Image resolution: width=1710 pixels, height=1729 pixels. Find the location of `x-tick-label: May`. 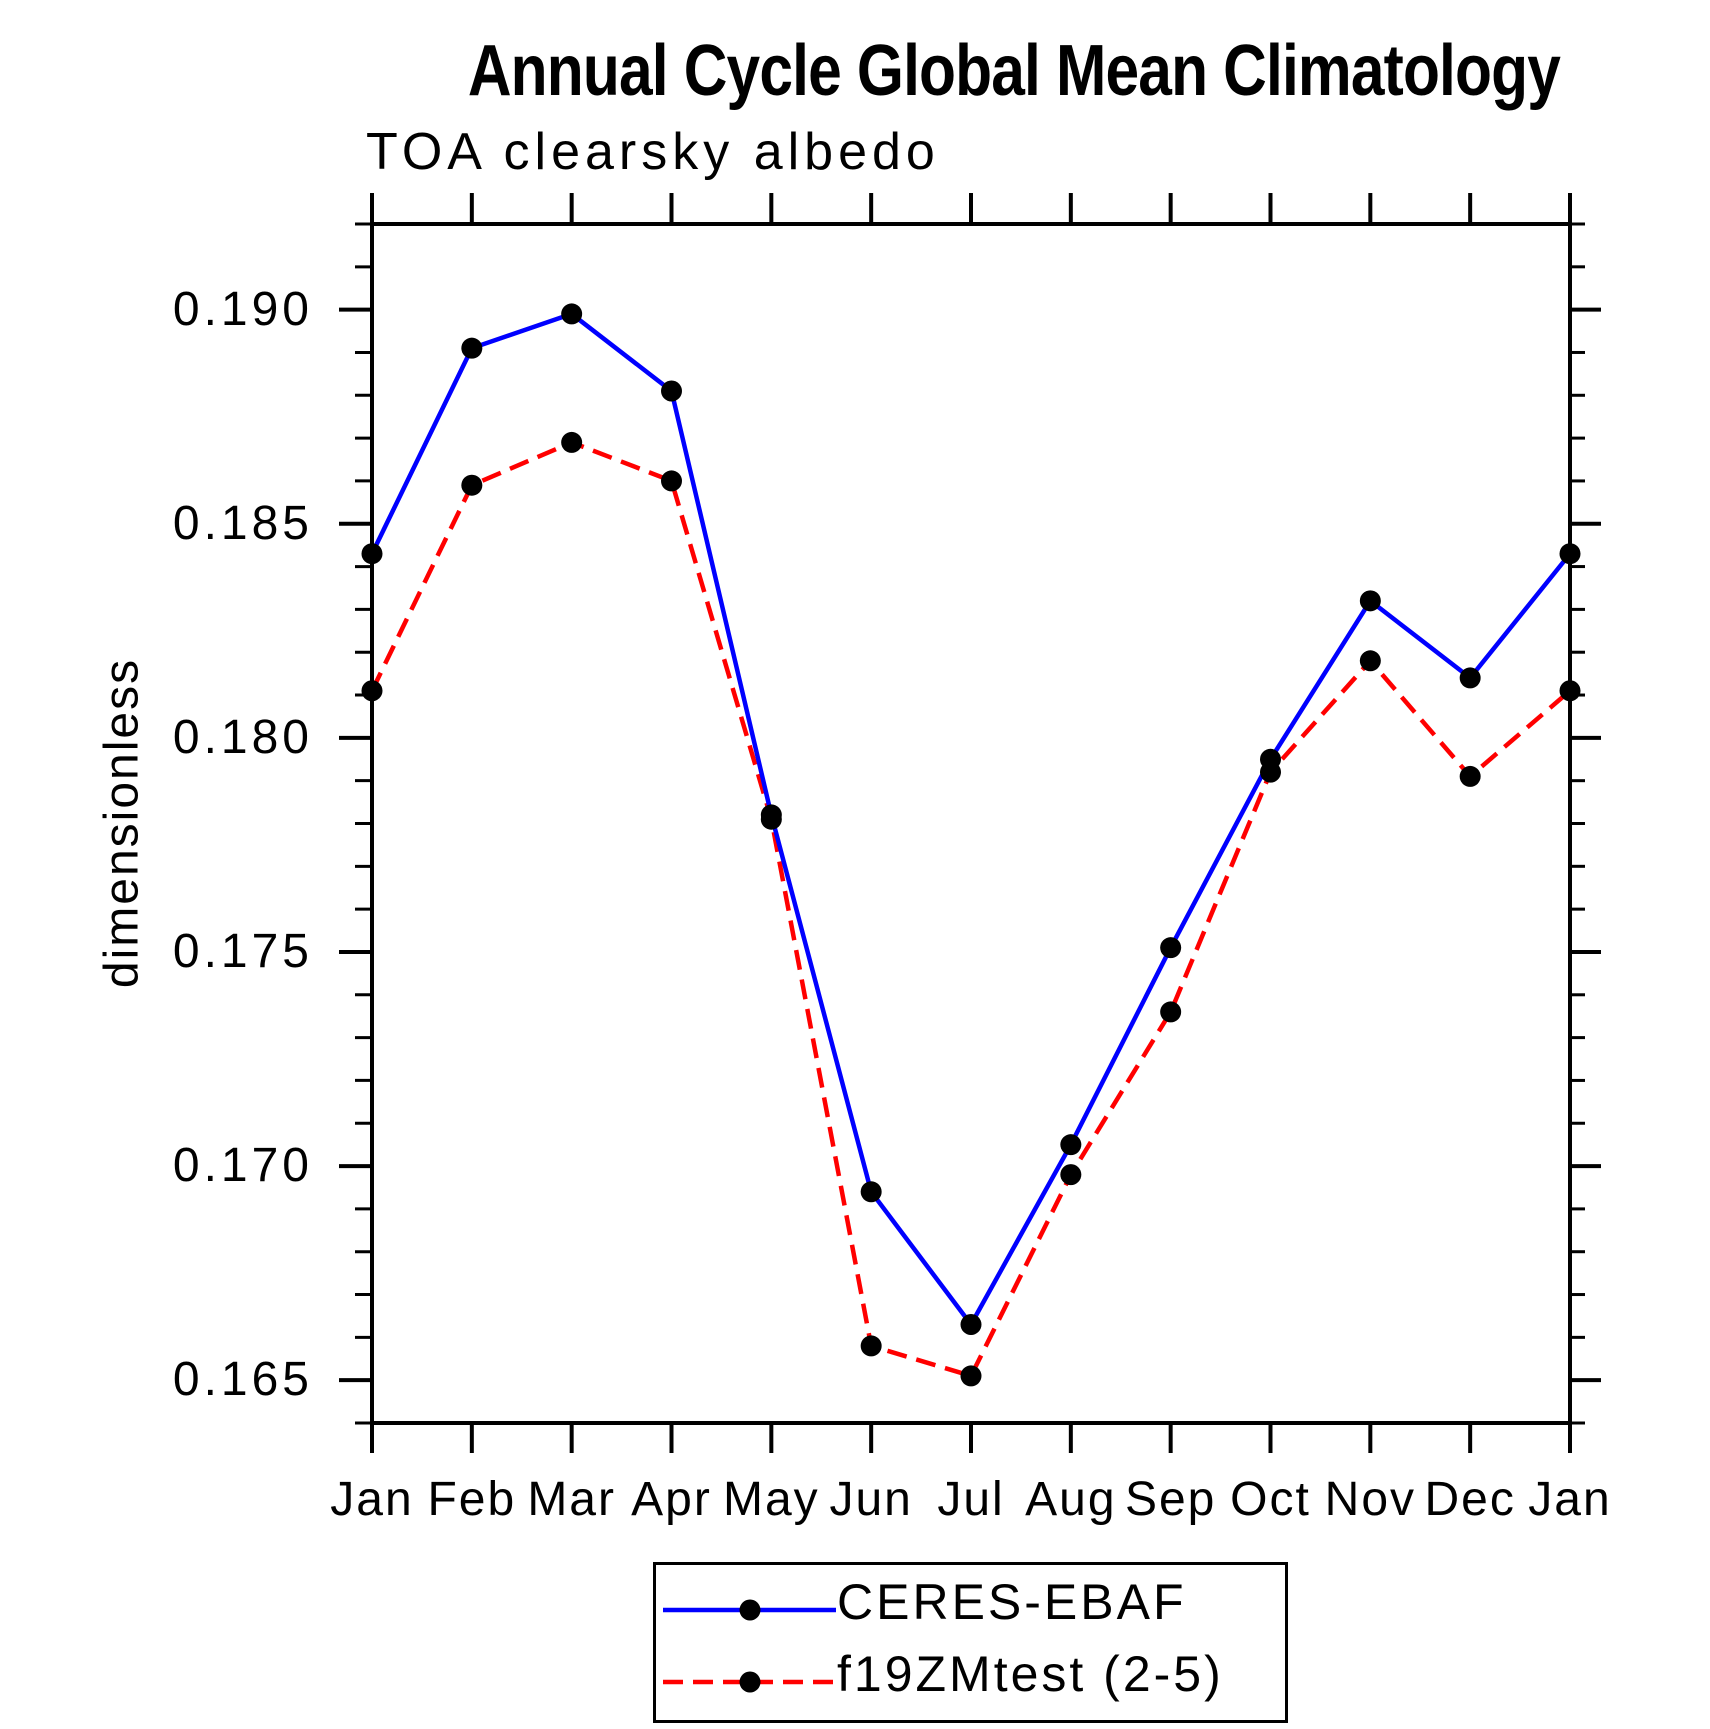

x-tick-label: May is located at coordinates (771, 1499).